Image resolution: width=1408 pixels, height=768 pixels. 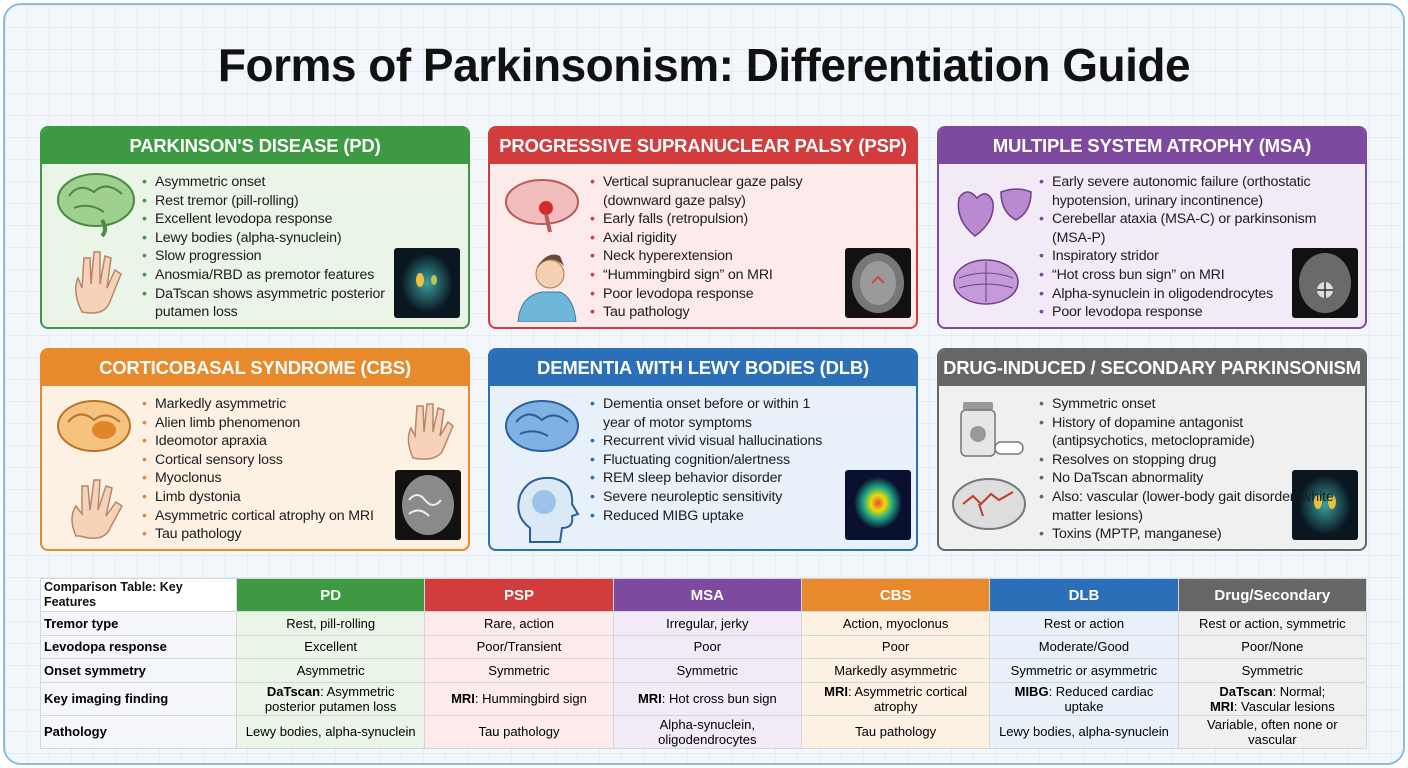 I want to click on bullet: Rest tremor (pill-rolling), so click(x=264, y=201).